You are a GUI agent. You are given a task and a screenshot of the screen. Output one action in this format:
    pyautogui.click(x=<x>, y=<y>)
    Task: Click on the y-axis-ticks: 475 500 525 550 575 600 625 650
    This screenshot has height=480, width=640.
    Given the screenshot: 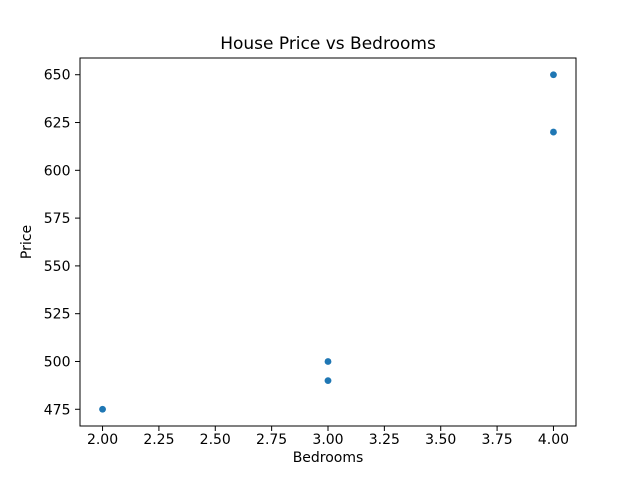 What is the action you would take?
    pyautogui.click(x=62, y=243)
    